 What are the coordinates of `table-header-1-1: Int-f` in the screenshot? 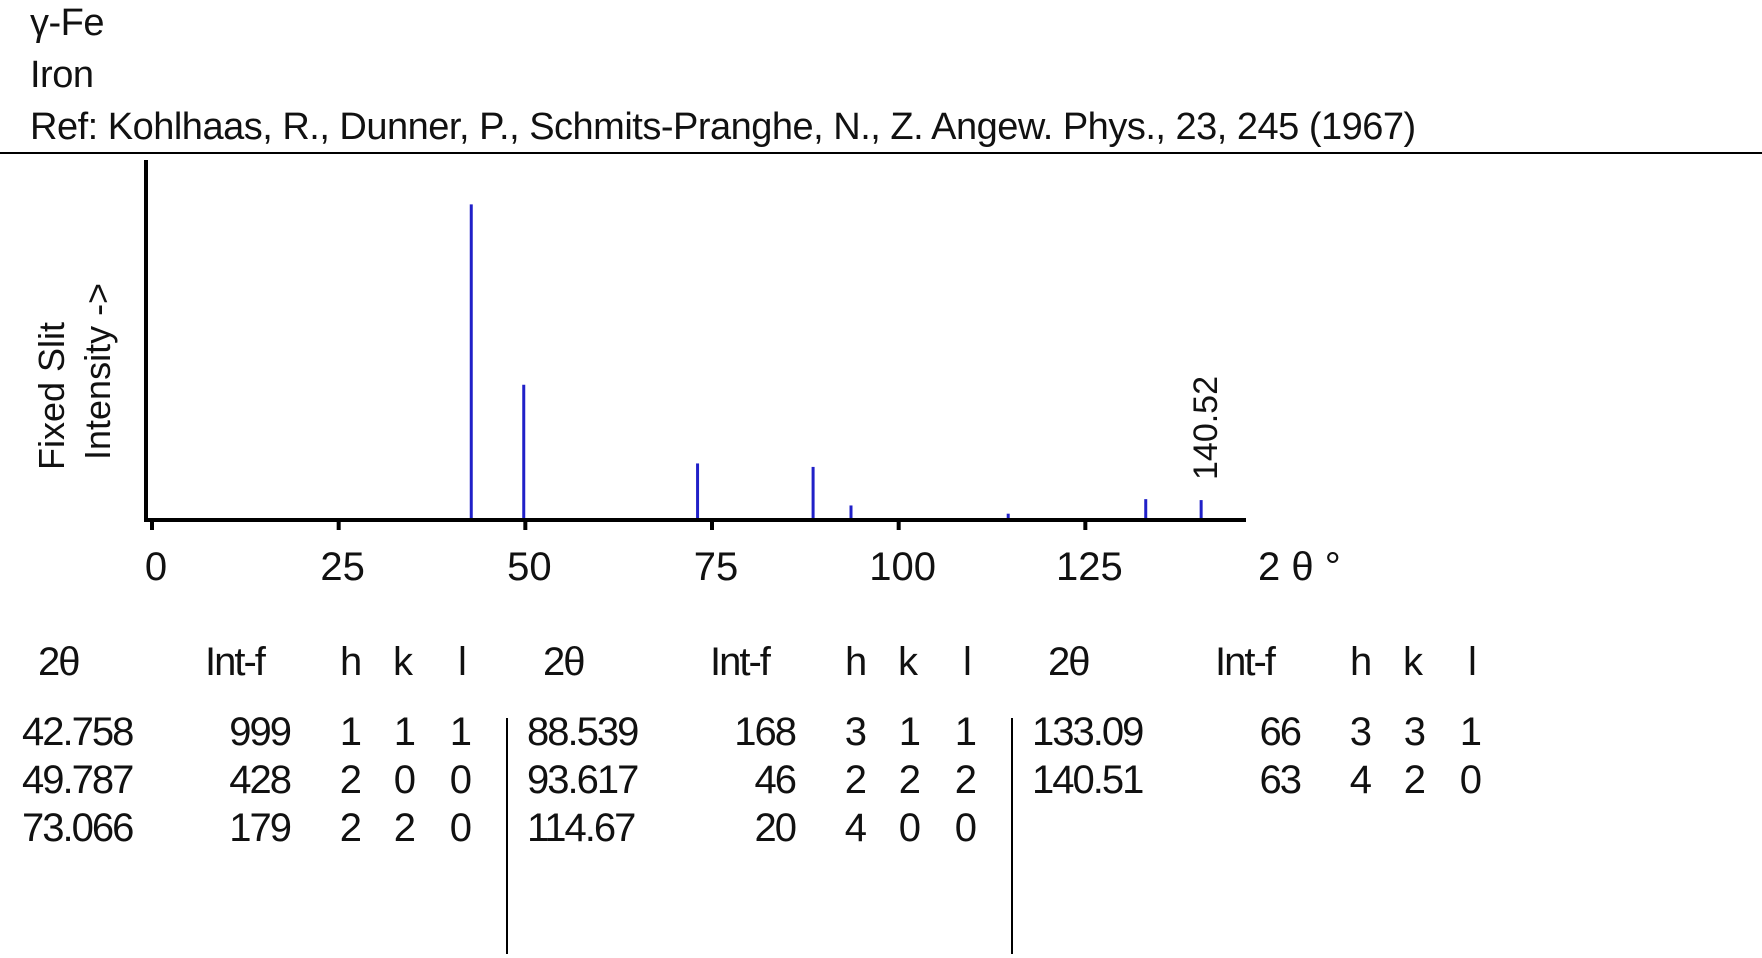 It's located at (740, 662).